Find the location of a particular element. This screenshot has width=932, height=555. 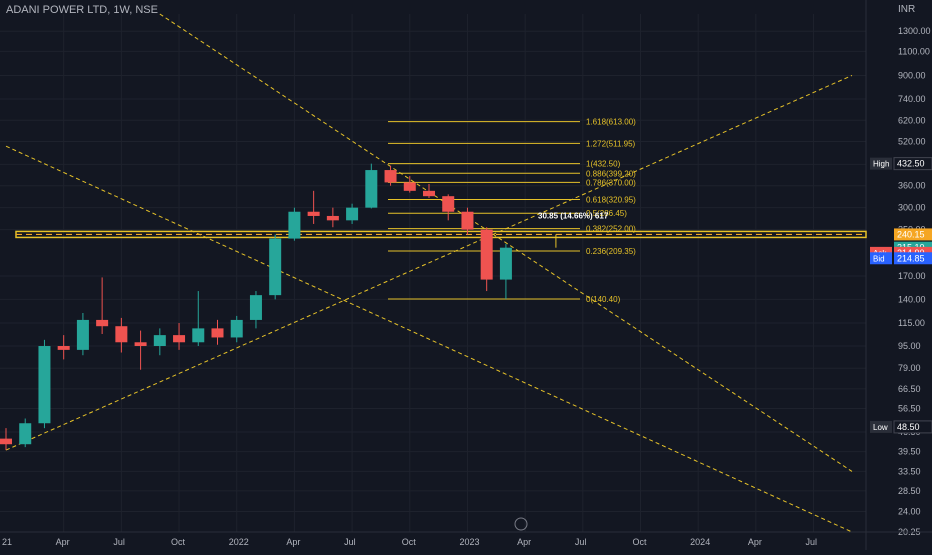

lightning-icon is located at coordinates (521, 524).